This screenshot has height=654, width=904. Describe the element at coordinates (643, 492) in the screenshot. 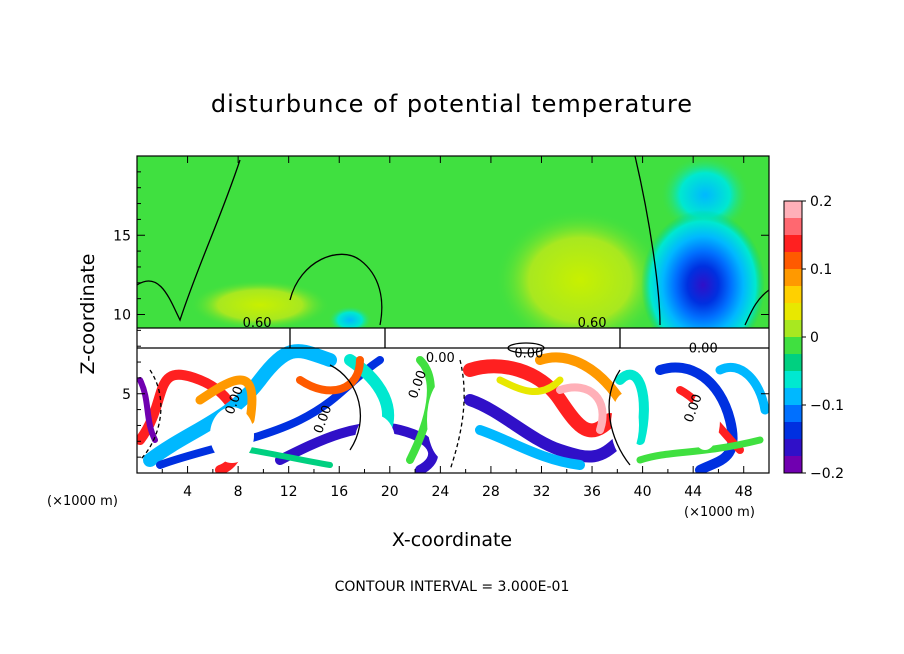

I see `x-tick-label: 40` at that location.